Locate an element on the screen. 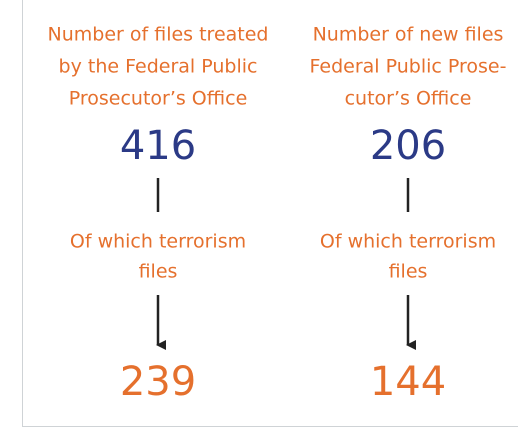 The width and height of the screenshot is (518, 431). title-line: cutor’s Office is located at coordinates (408, 99).